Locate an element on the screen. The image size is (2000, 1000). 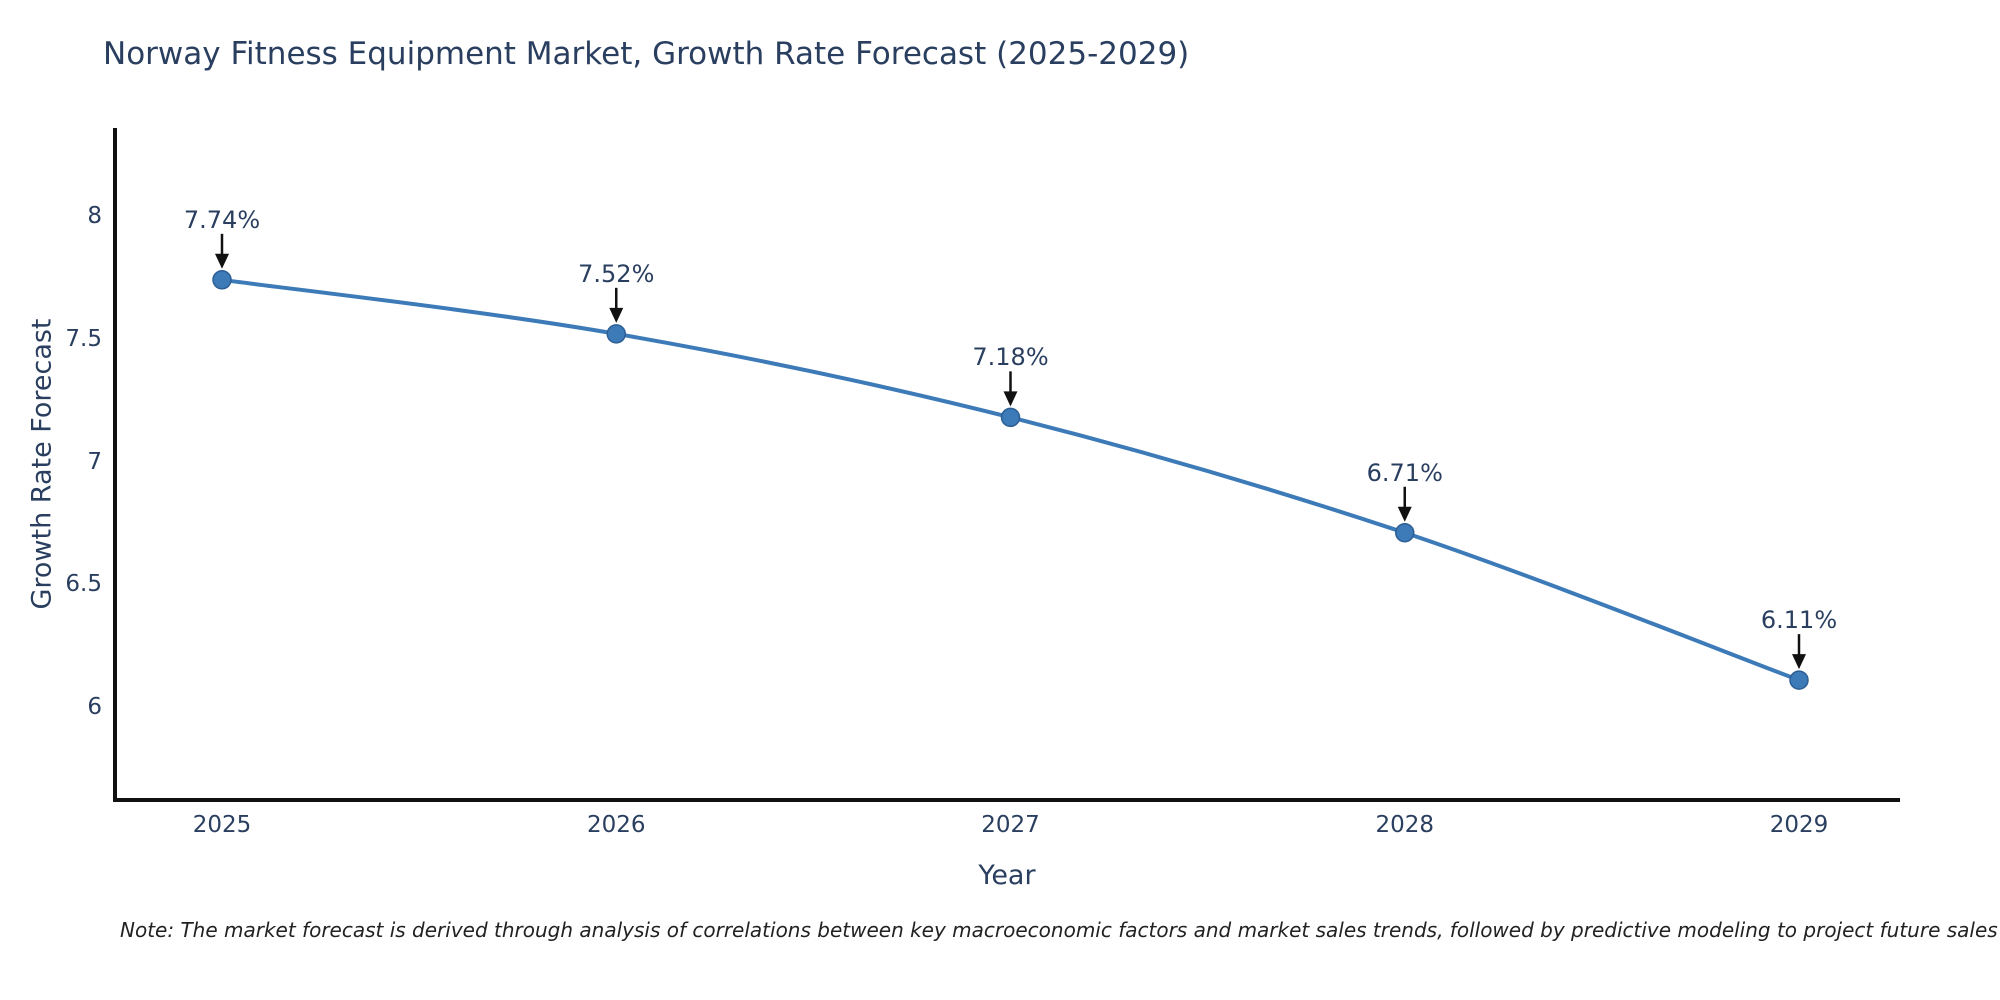
x-tick-label: 2025 is located at coordinates (222, 825).